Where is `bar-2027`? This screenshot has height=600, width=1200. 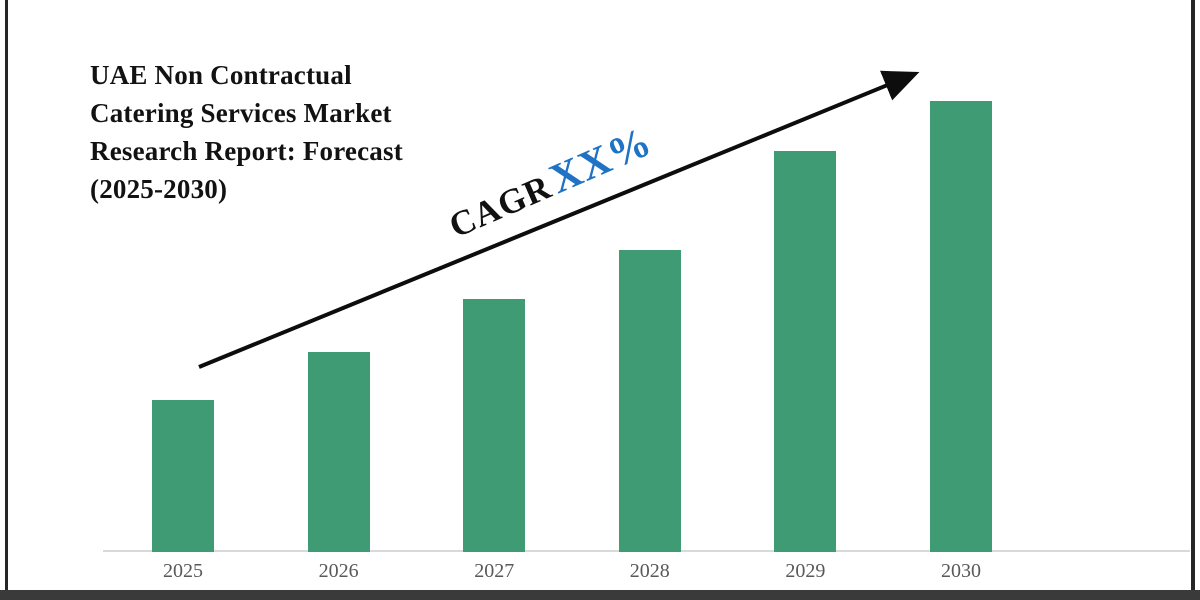
bar-2027 is located at coordinates (494, 425).